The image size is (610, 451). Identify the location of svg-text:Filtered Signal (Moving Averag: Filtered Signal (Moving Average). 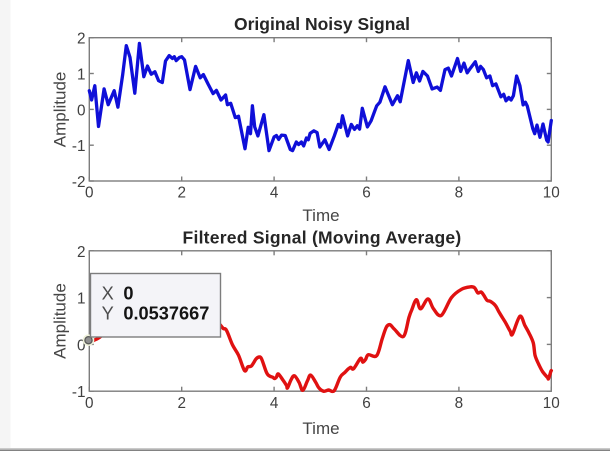
(322, 238).